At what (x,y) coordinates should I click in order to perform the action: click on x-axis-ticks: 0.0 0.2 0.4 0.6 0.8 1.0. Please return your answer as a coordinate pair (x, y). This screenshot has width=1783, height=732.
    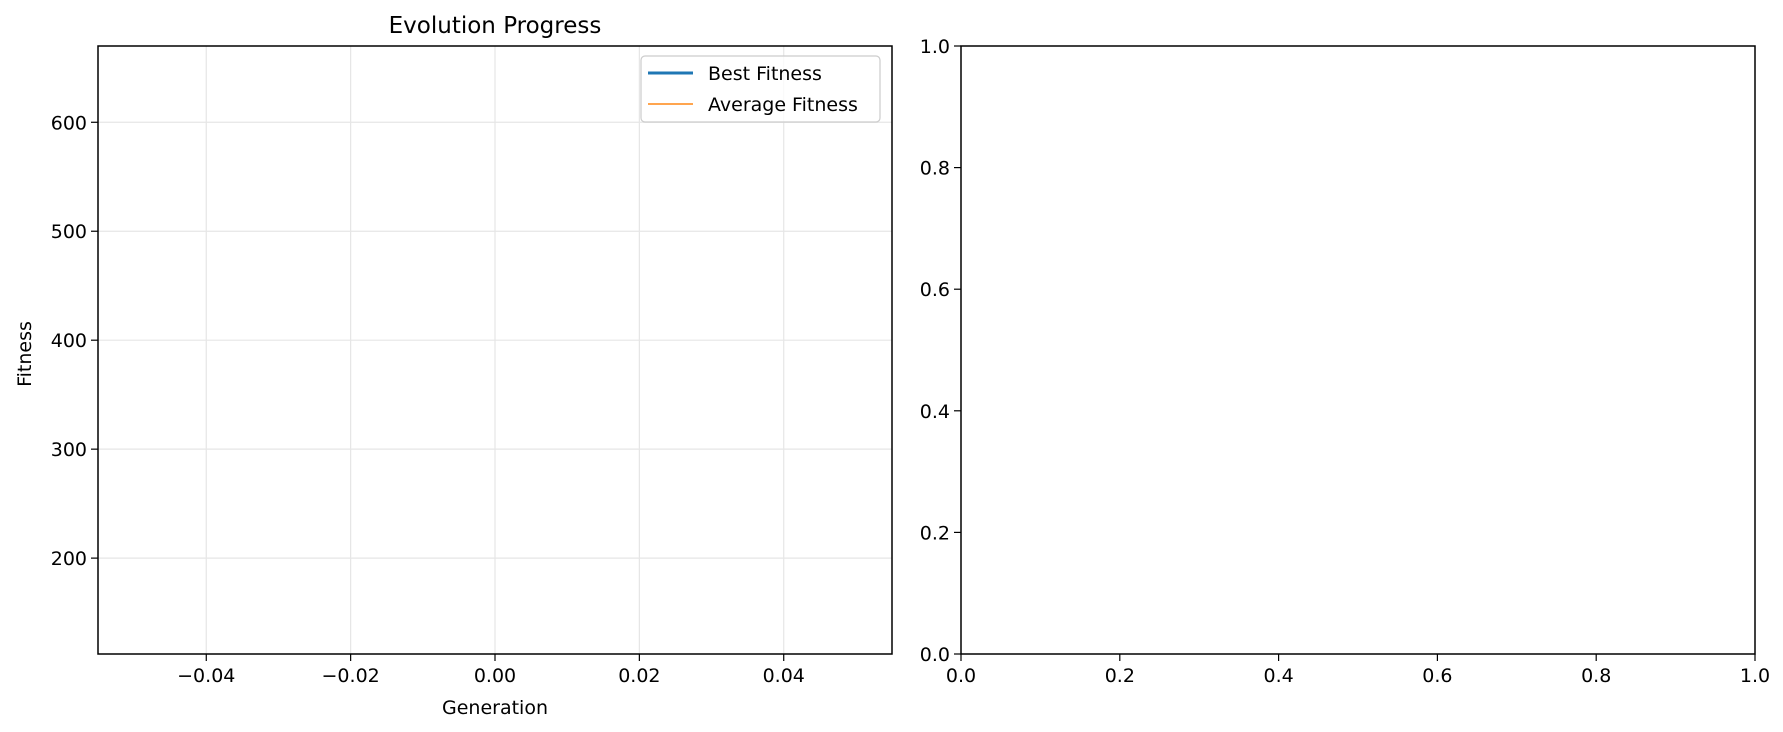
    Looking at the image, I should click on (1358, 670).